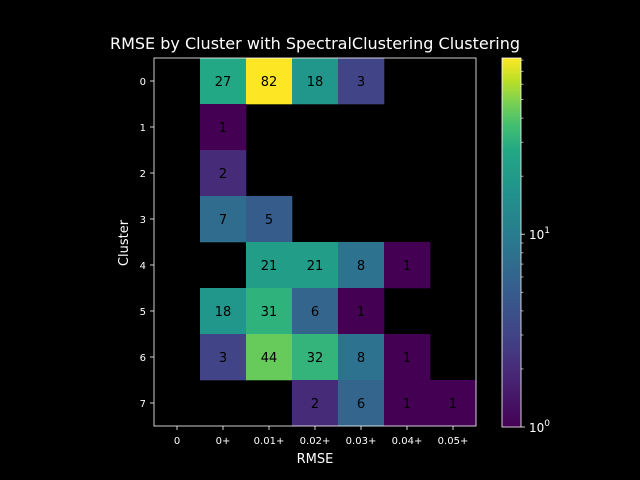 The height and width of the screenshot is (480, 640). Describe the element at coordinates (143, 220) in the screenshot. I see `y-tick-label: 3` at that location.